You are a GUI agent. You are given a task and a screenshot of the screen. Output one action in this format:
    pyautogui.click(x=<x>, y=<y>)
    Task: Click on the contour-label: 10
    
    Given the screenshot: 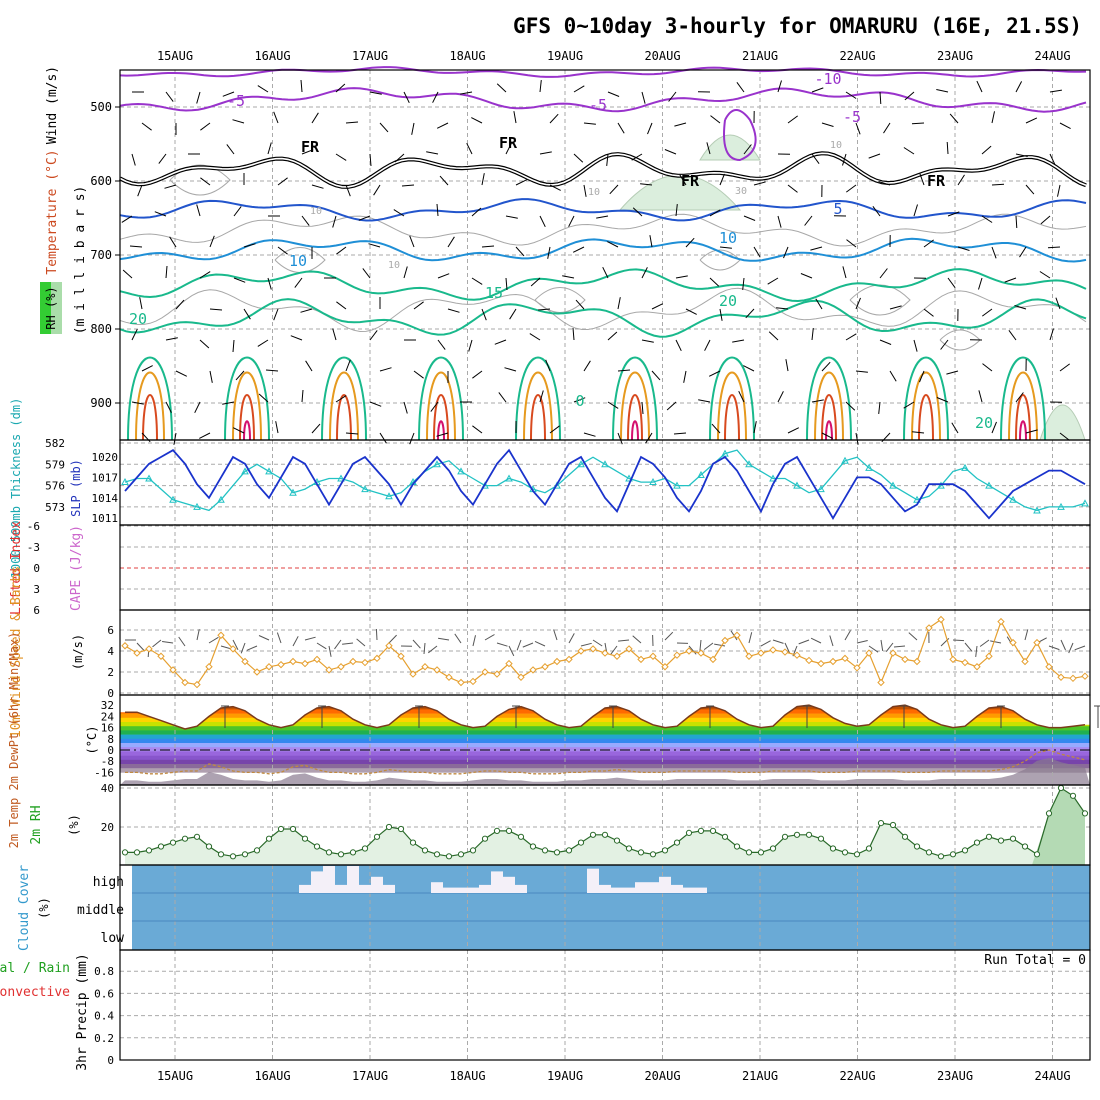 What is the action you would take?
    pyautogui.click(x=394, y=265)
    